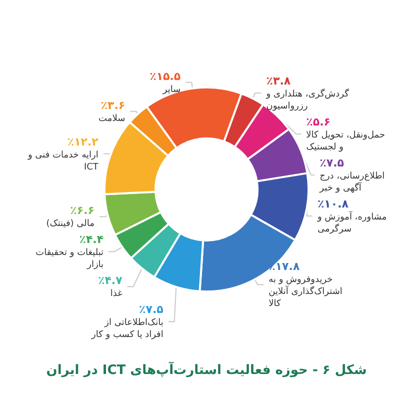 The image size is (413, 394). Describe the element at coordinates (346, 141) in the screenshot. I see `slice-label: حمل‌ونقل، تحویل کالا و لجستیک` at that location.